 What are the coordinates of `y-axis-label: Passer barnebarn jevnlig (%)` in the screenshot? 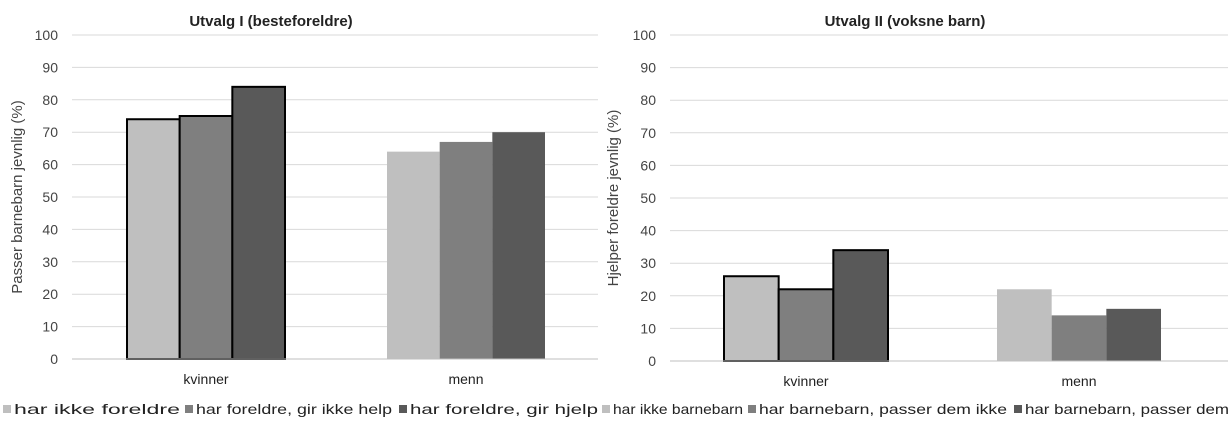 It's located at (17, 196).